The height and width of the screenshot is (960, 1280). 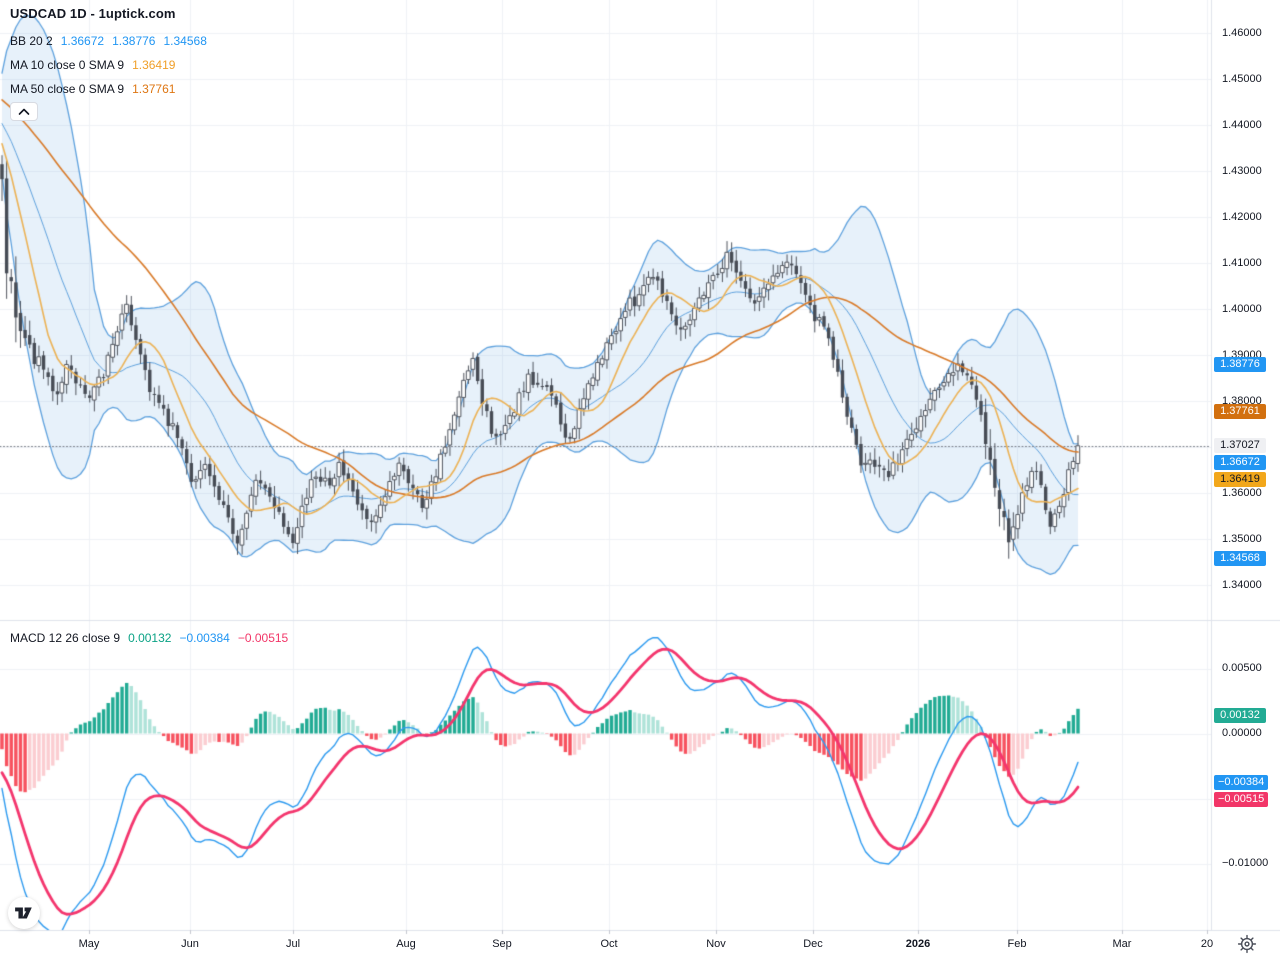 I want to click on time-axis-label: 20, so click(x=1207, y=944).